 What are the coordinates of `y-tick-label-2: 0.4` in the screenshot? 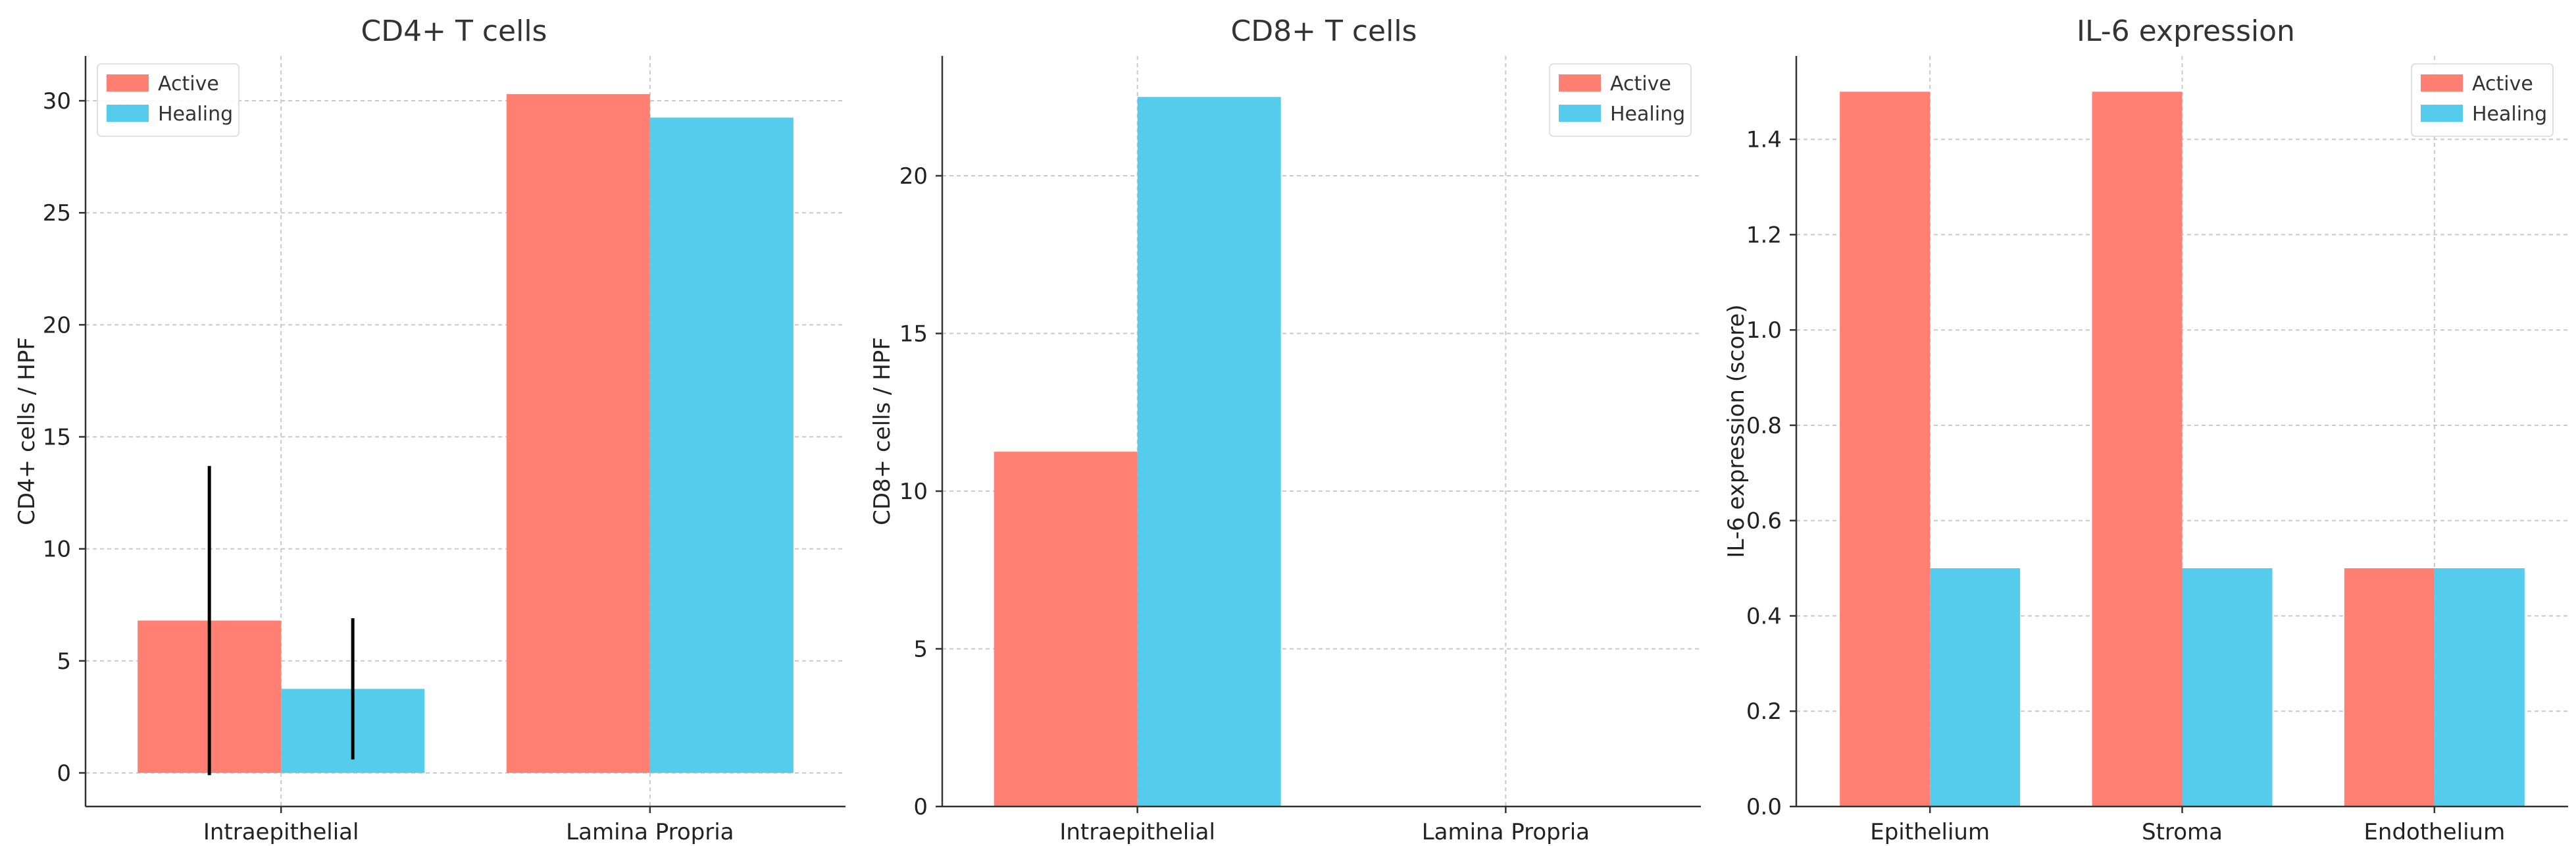 It's located at (1764, 616).